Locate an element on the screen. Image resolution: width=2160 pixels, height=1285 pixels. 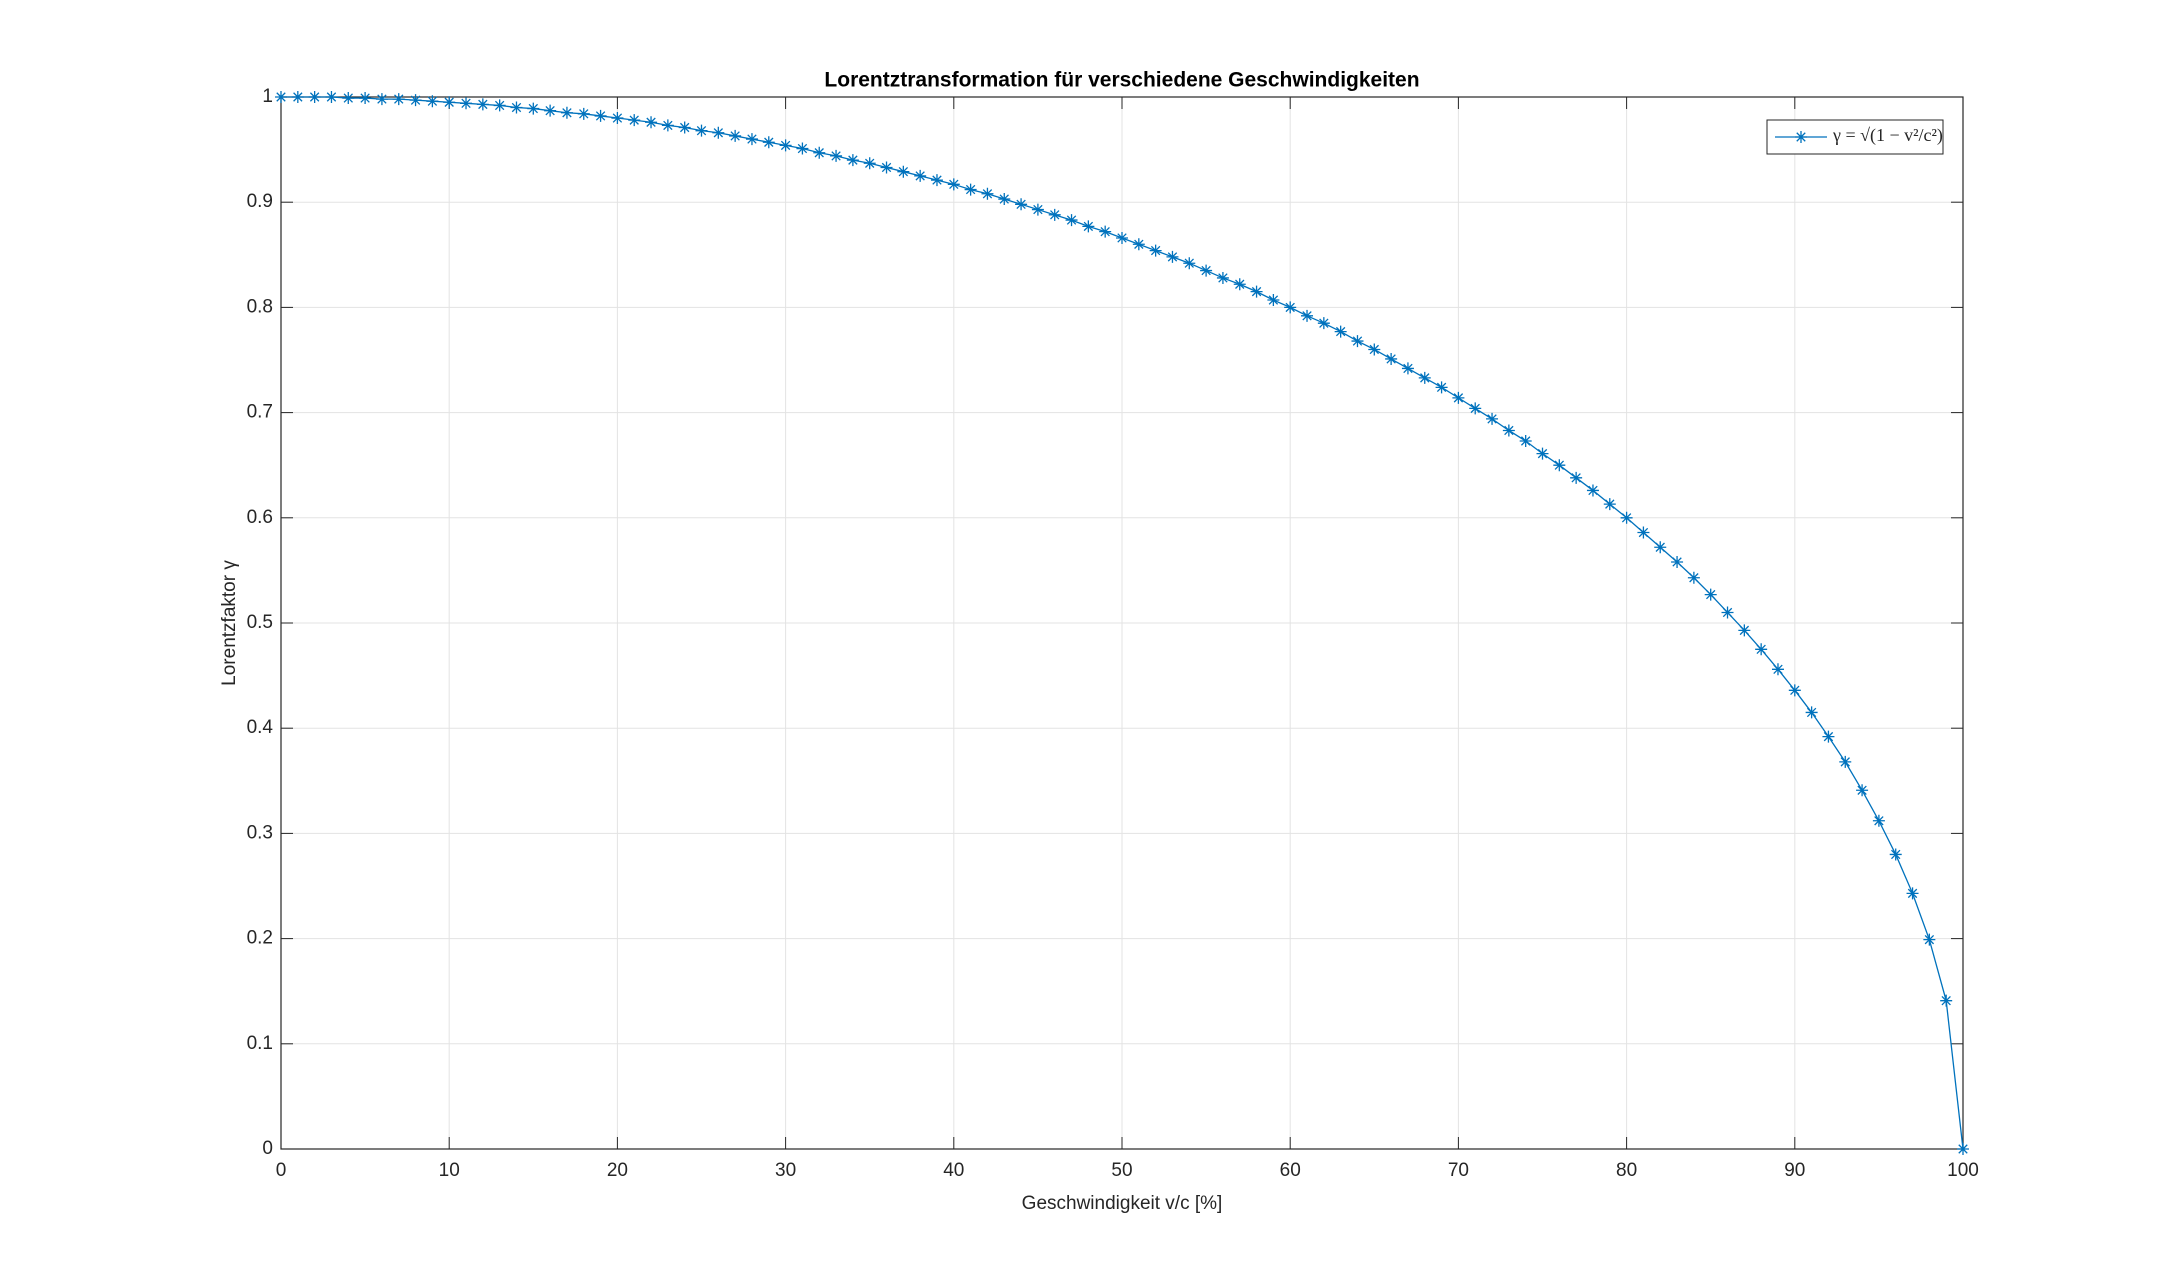
y-tick-label: 1 is located at coordinates (267, 96).